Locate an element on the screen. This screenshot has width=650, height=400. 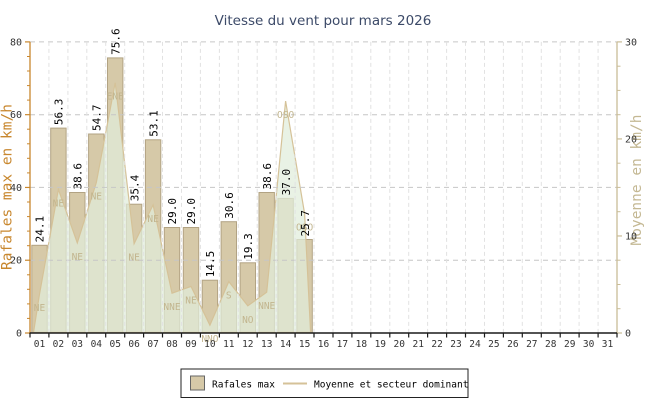
sector-label-day-13: NNE is located at coordinates (266, 306).